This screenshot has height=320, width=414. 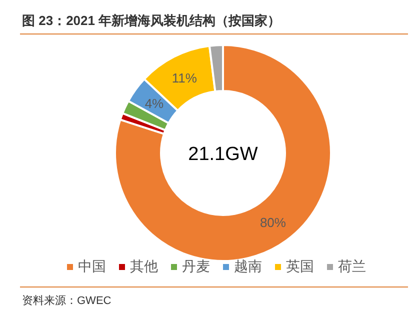 What do you see at coordinates (185, 78) in the screenshot?
I see `data-label: 11%` at bounding box center [185, 78].